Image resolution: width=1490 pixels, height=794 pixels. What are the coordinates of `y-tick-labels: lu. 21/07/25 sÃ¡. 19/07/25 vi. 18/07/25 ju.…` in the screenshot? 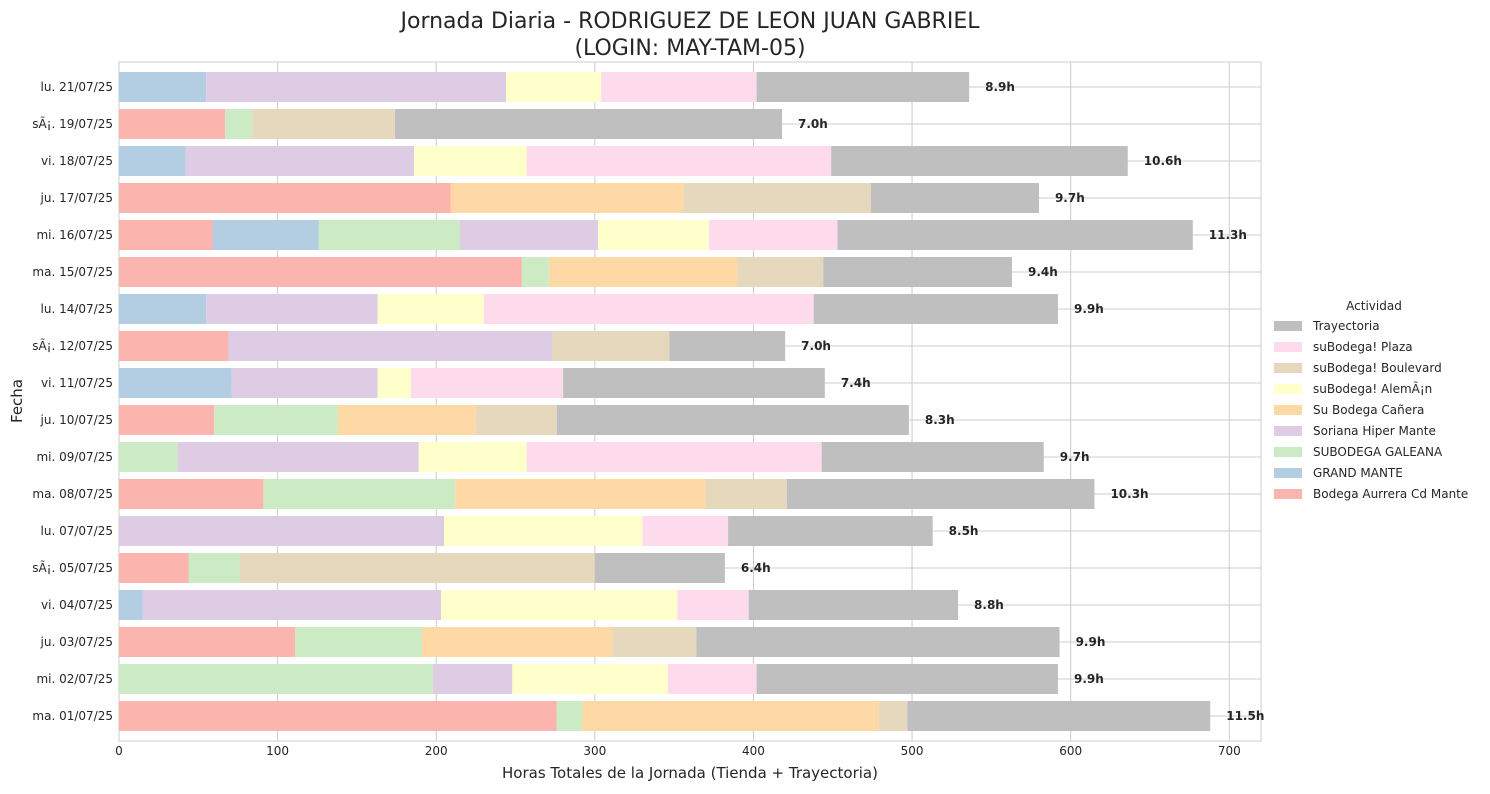 It's located at (72, 401).